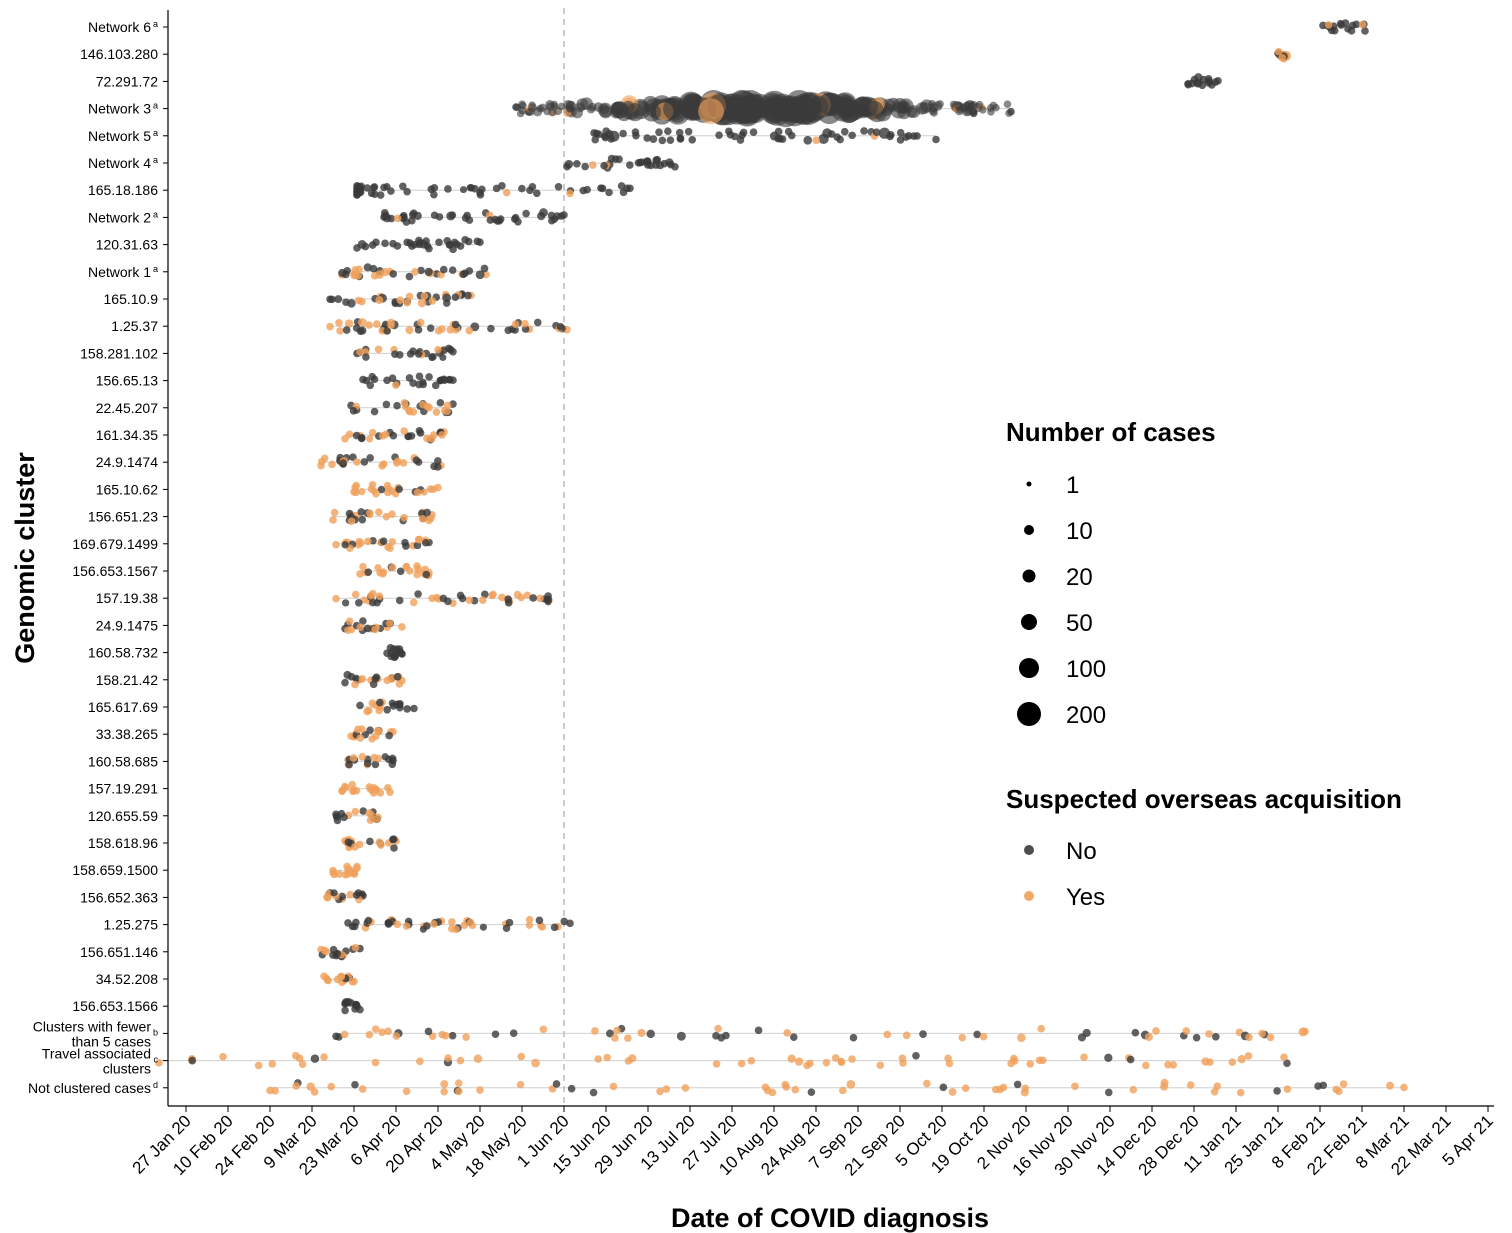 This screenshot has height=1233, width=1512. I want to click on y-tick-label: Network 2, so click(119, 217).